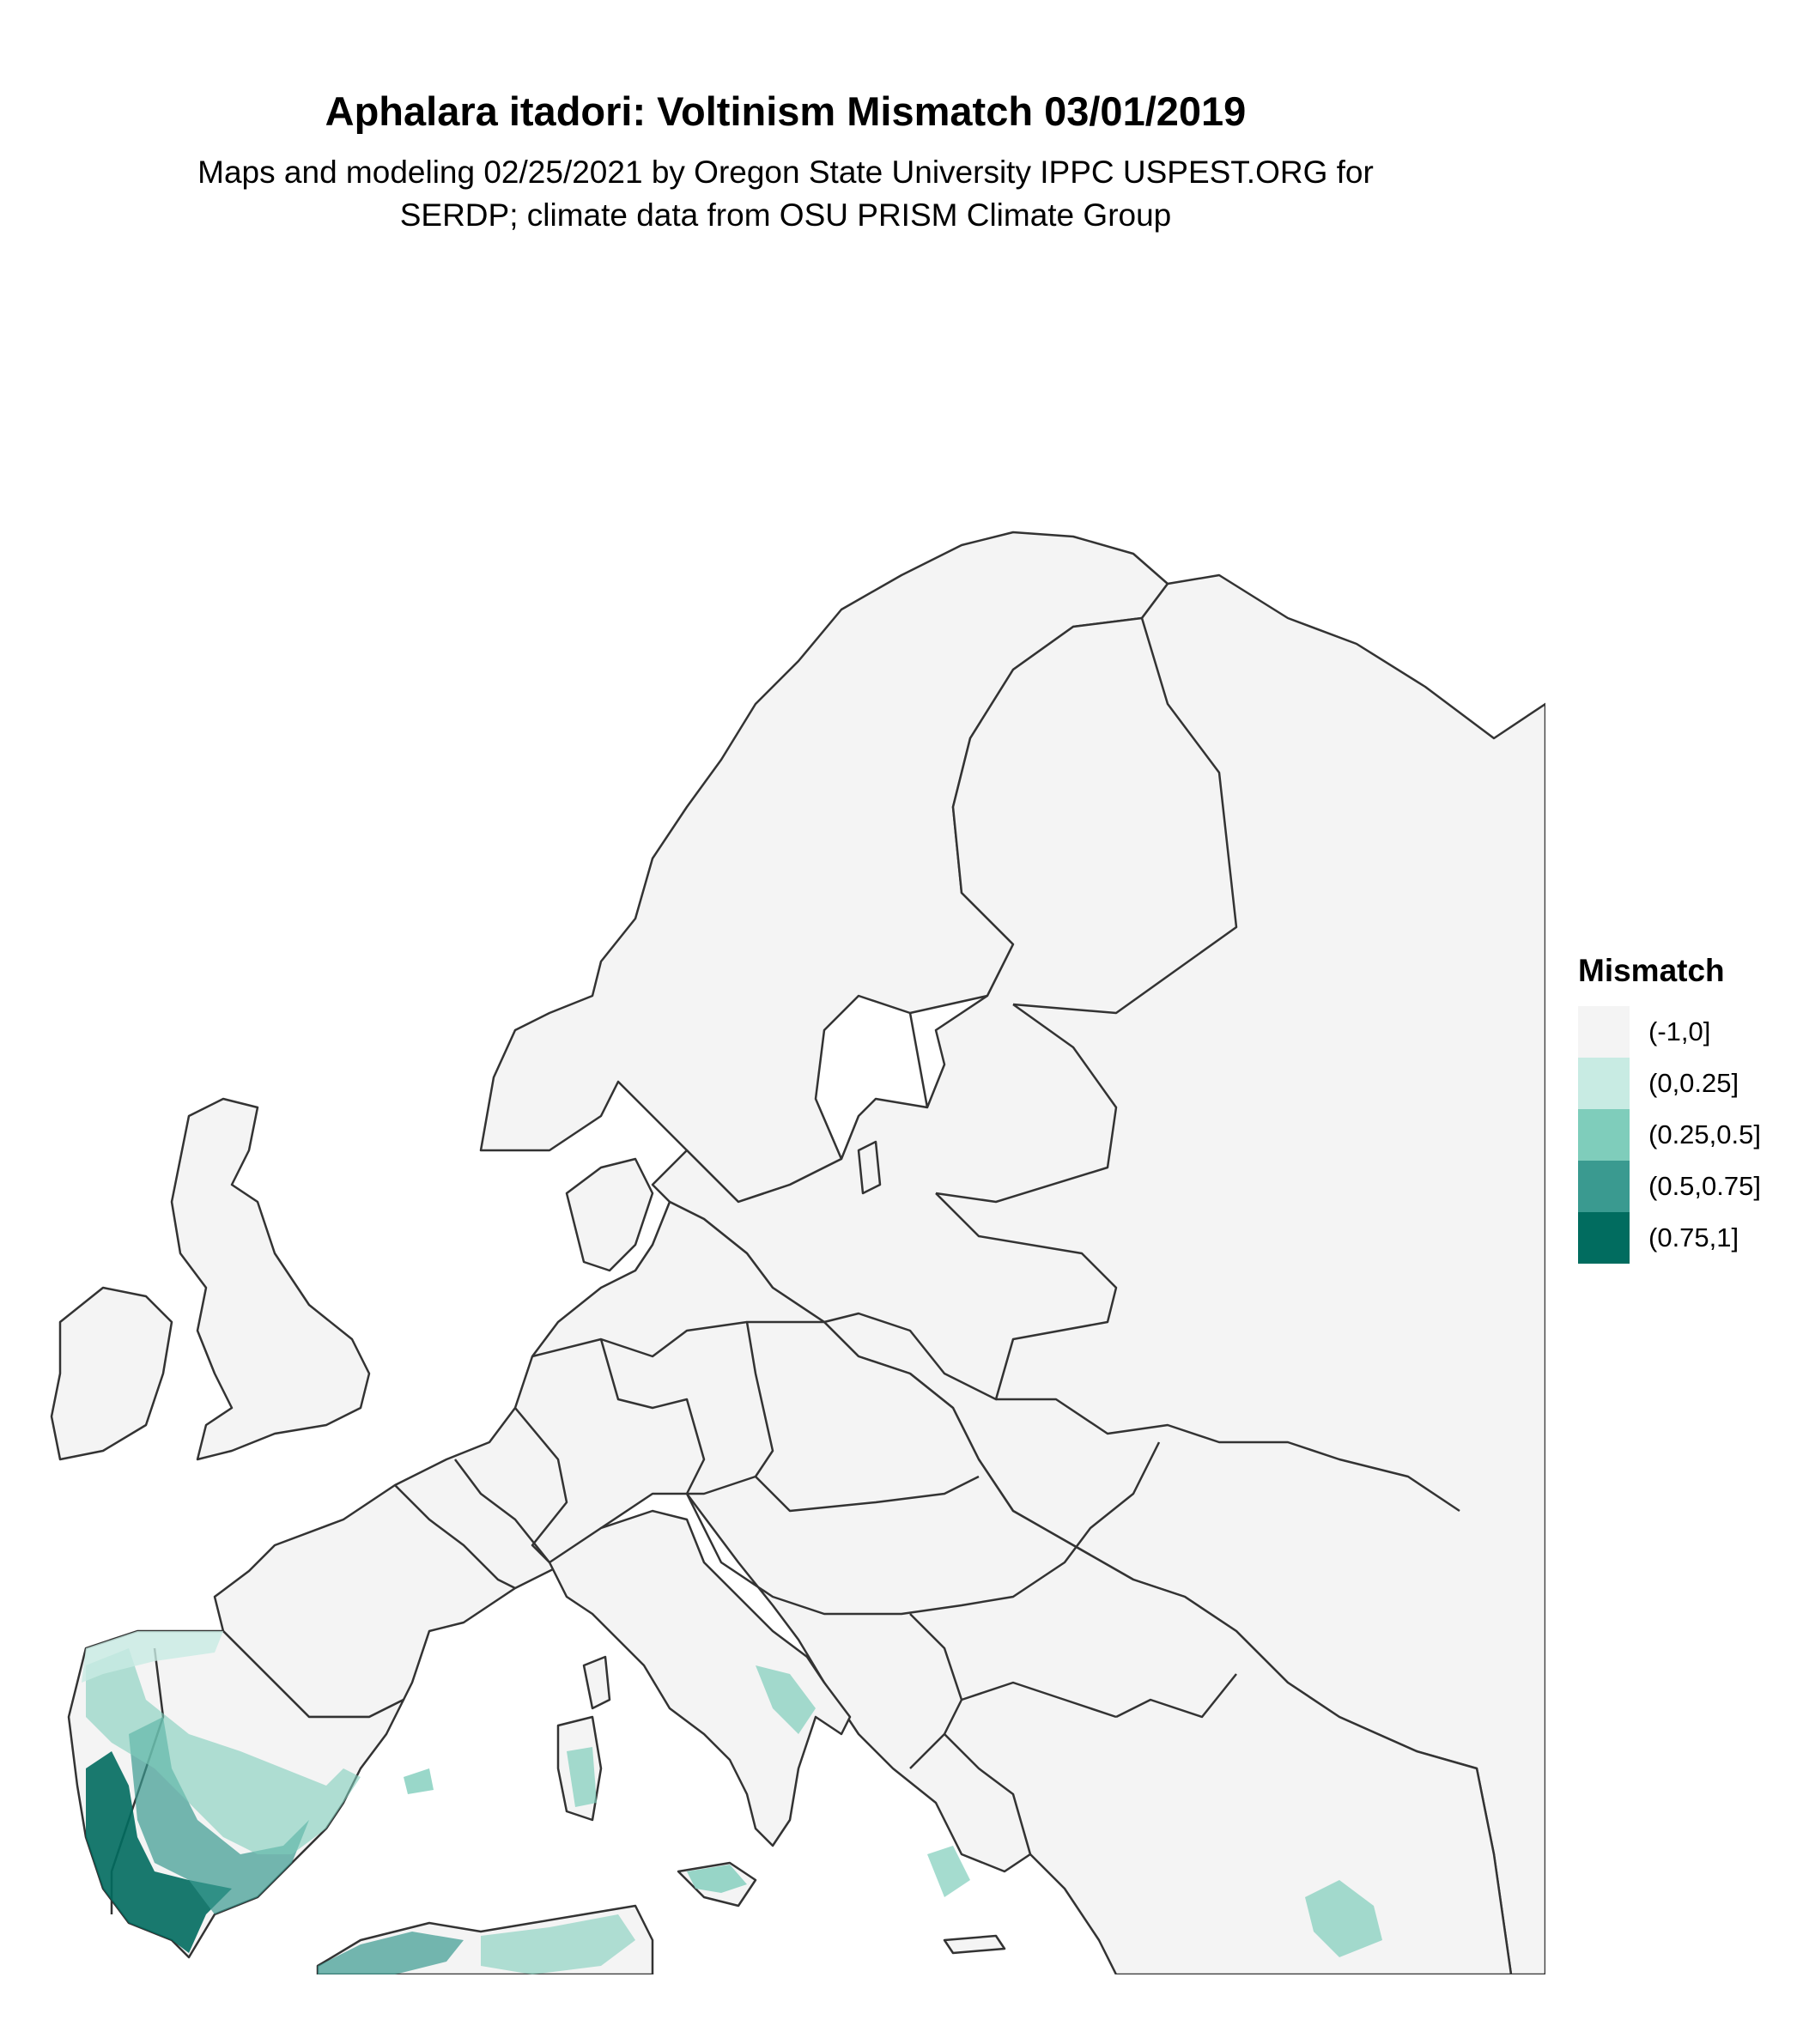 Image resolution: width=1803 pixels, height=2044 pixels. Describe the element at coordinates (1343, 1918) in the screenshot. I see `mismatch-turkey` at that location.